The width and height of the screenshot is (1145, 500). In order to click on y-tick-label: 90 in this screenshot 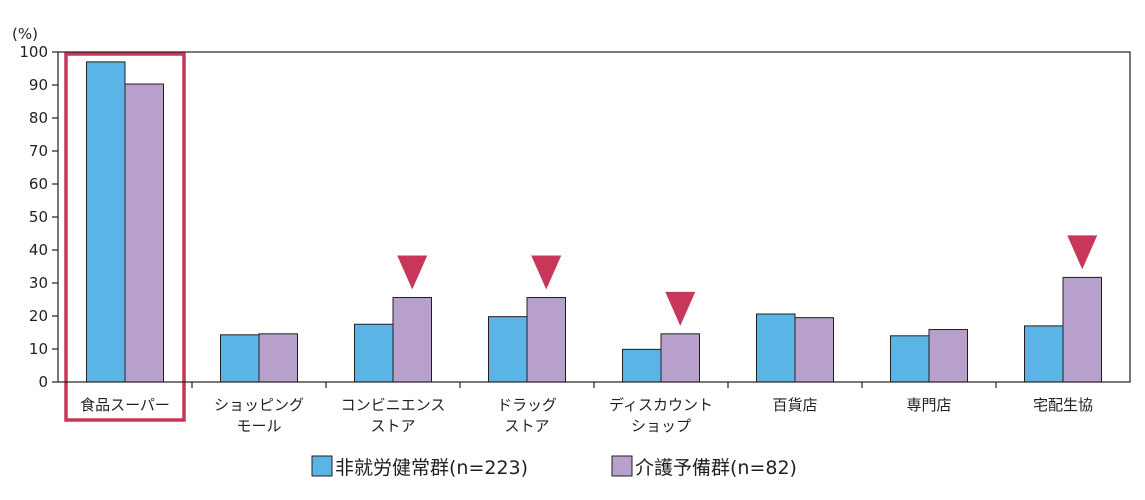, I will do `click(38, 85)`.